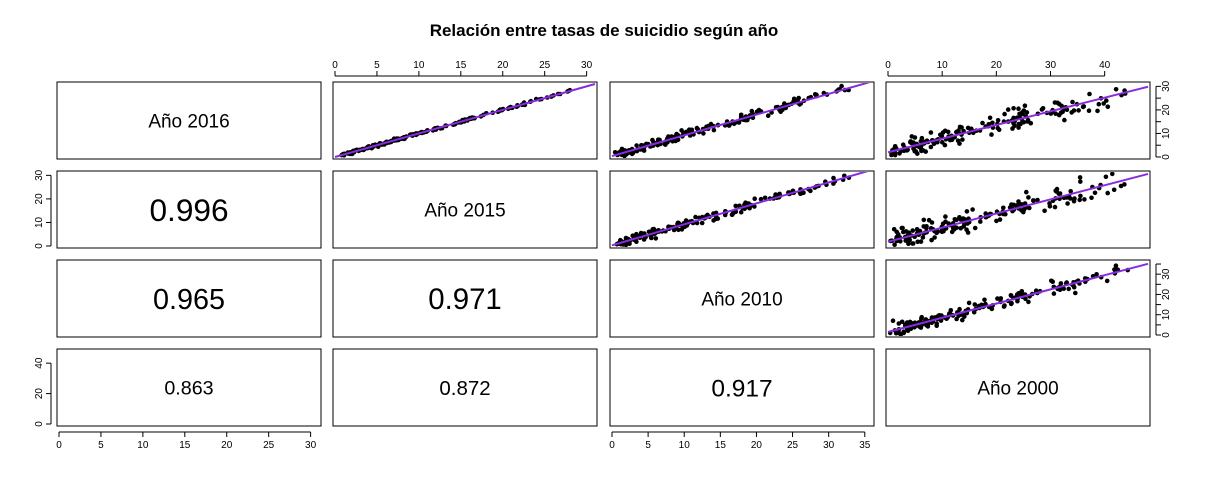 Image resolution: width=1209 pixels, height=484 pixels. What do you see at coordinates (741, 388) in the screenshot?
I see `correlation-label: 0.917` at bounding box center [741, 388].